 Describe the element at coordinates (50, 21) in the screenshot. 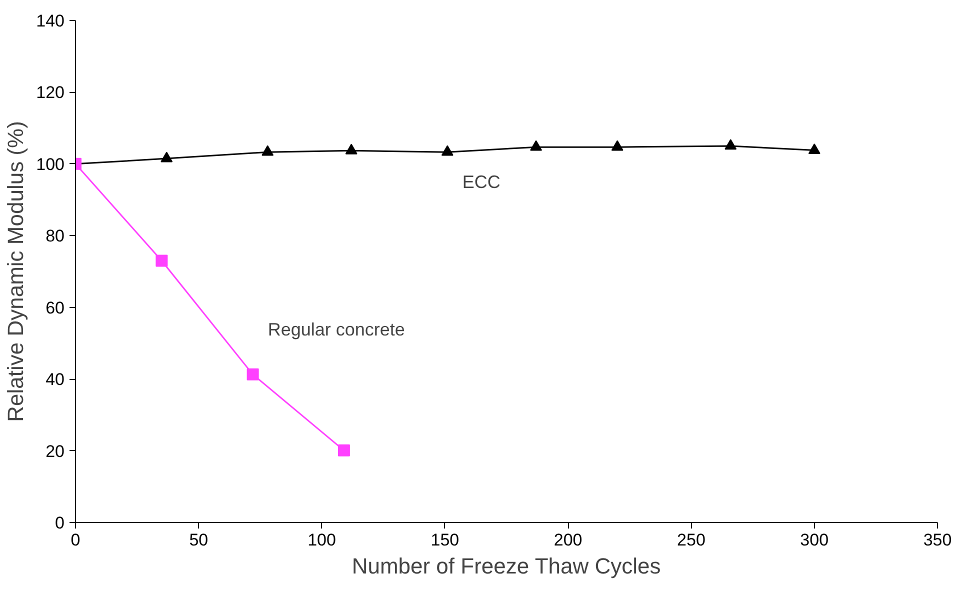

I see `y-tick-label: 140` at that location.